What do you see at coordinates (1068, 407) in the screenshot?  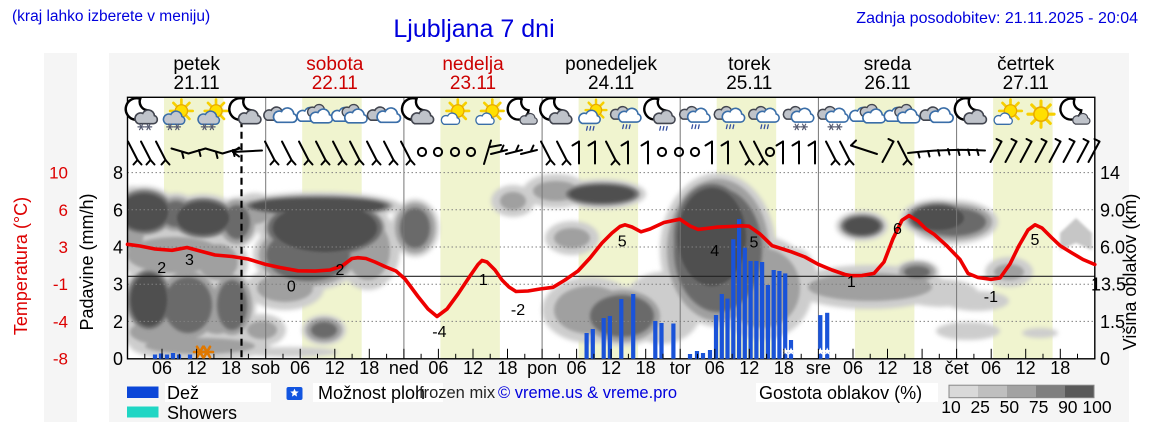 I see `svg-text: 90` at bounding box center [1068, 407].